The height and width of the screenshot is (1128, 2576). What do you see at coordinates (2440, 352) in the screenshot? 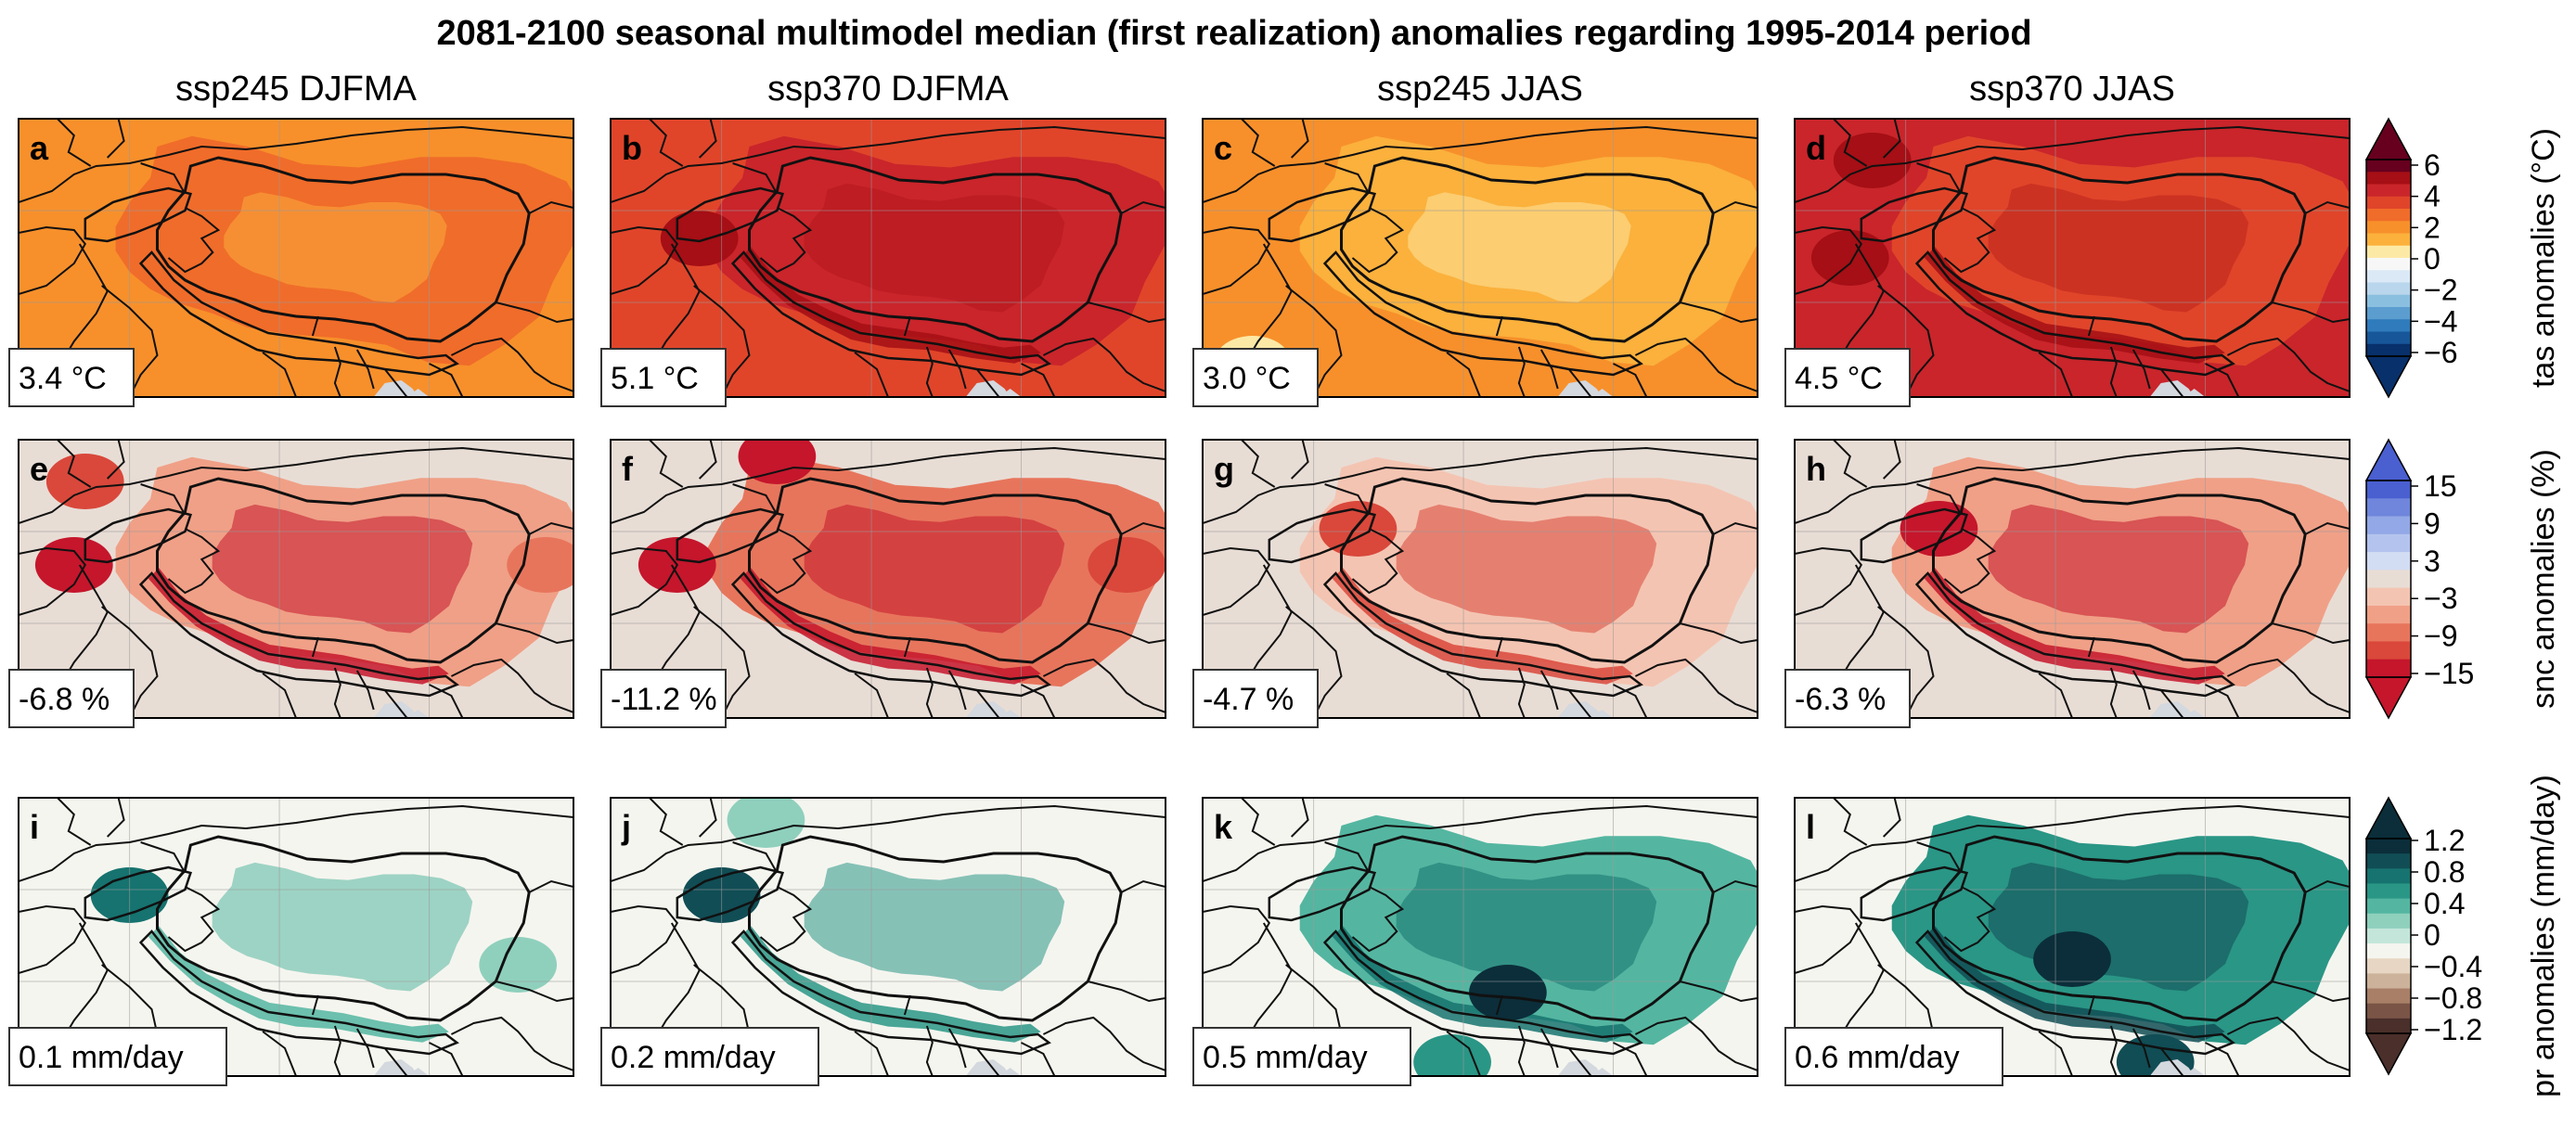
I see `colorbar-tick-label: −6` at bounding box center [2440, 352].